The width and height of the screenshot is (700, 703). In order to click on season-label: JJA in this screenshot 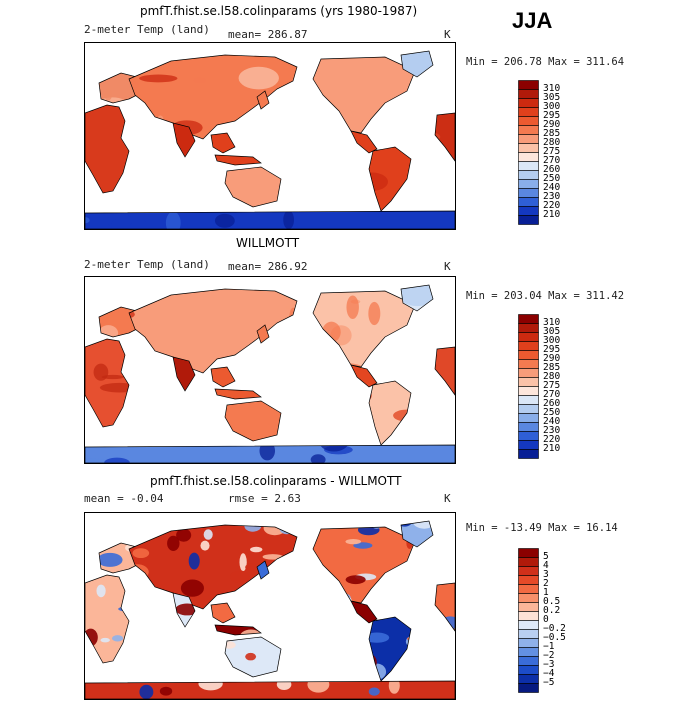, I will do `click(532, 20)`.